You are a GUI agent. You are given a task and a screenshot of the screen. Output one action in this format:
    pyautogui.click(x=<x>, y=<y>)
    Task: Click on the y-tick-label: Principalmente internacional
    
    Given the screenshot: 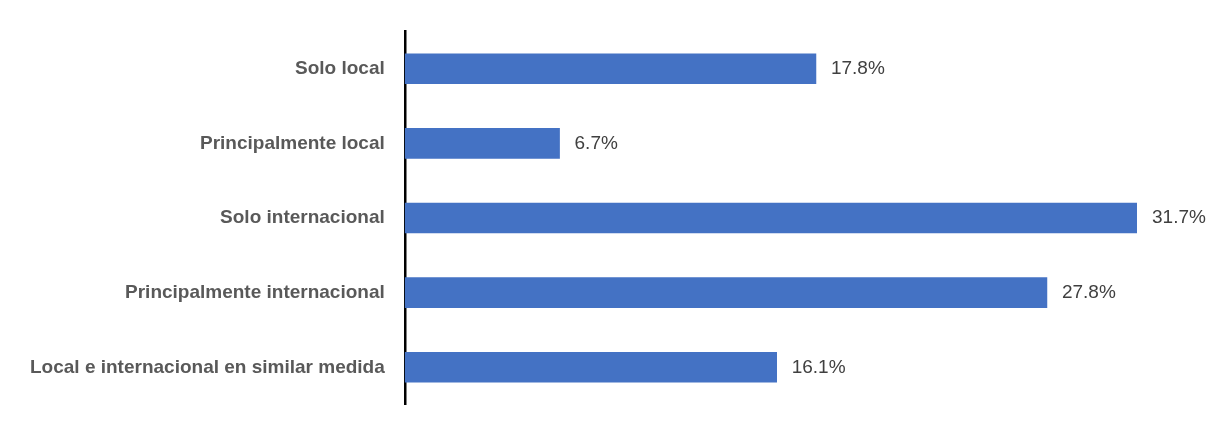 What is the action you would take?
    pyautogui.click(x=255, y=291)
    